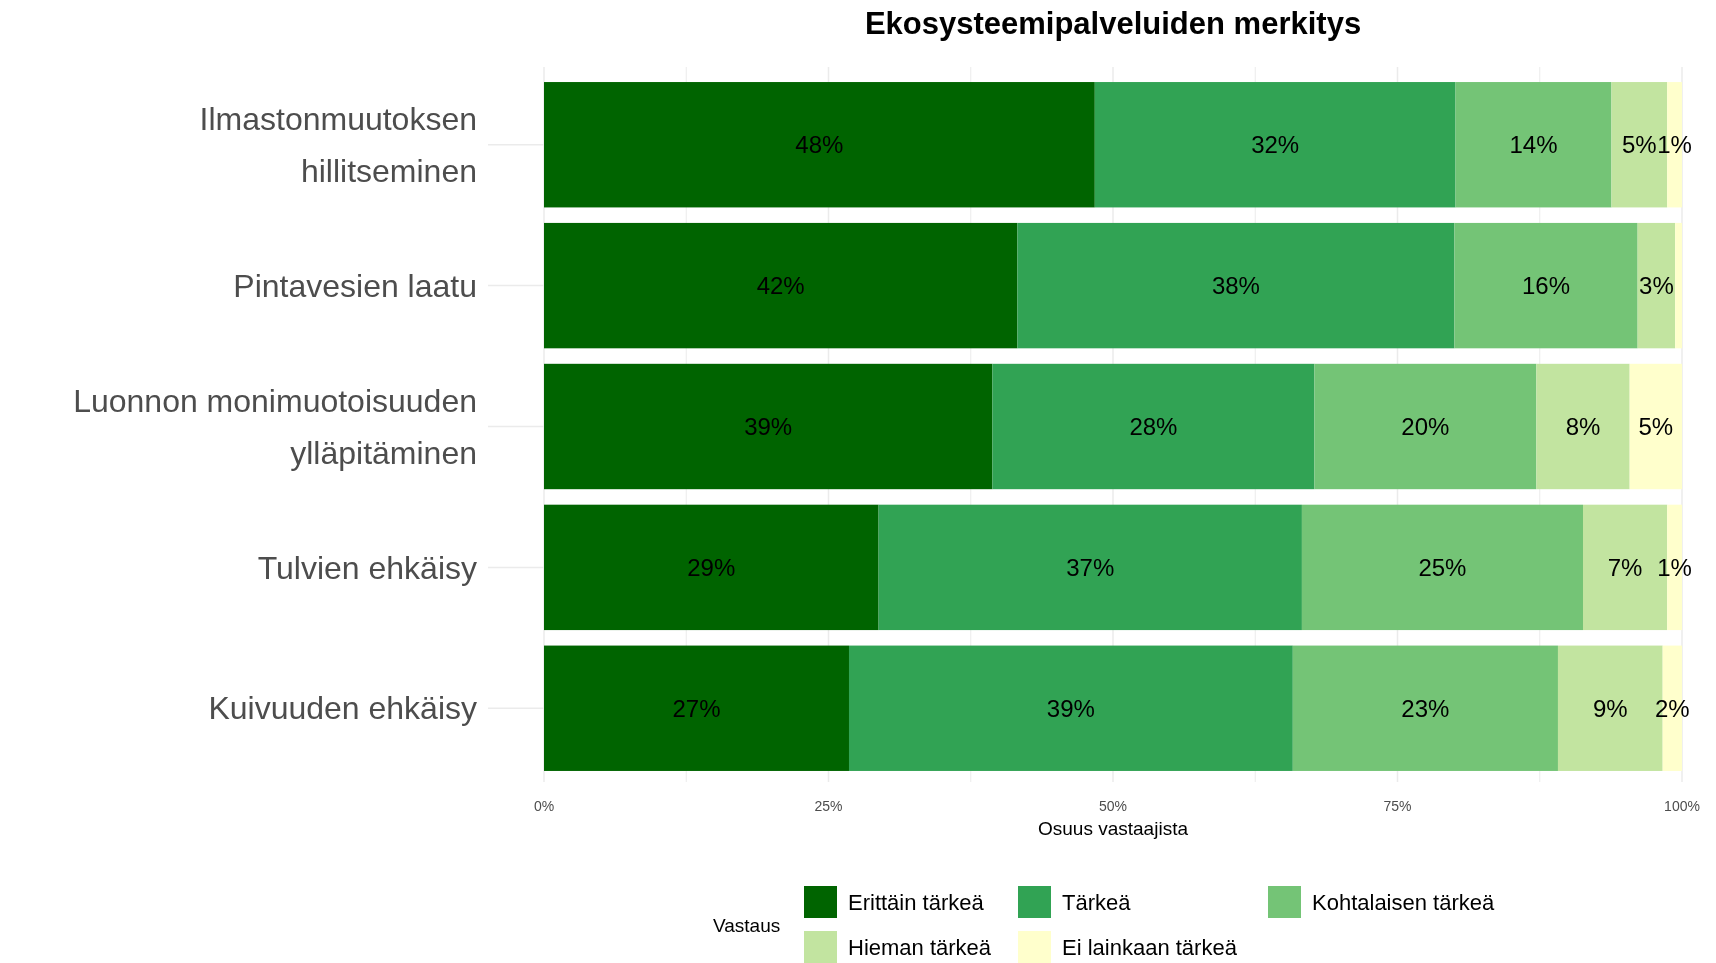 The width and height of the screenshot is (1716, 963). I want to click on data-label: 8%, so click(1583, 426).